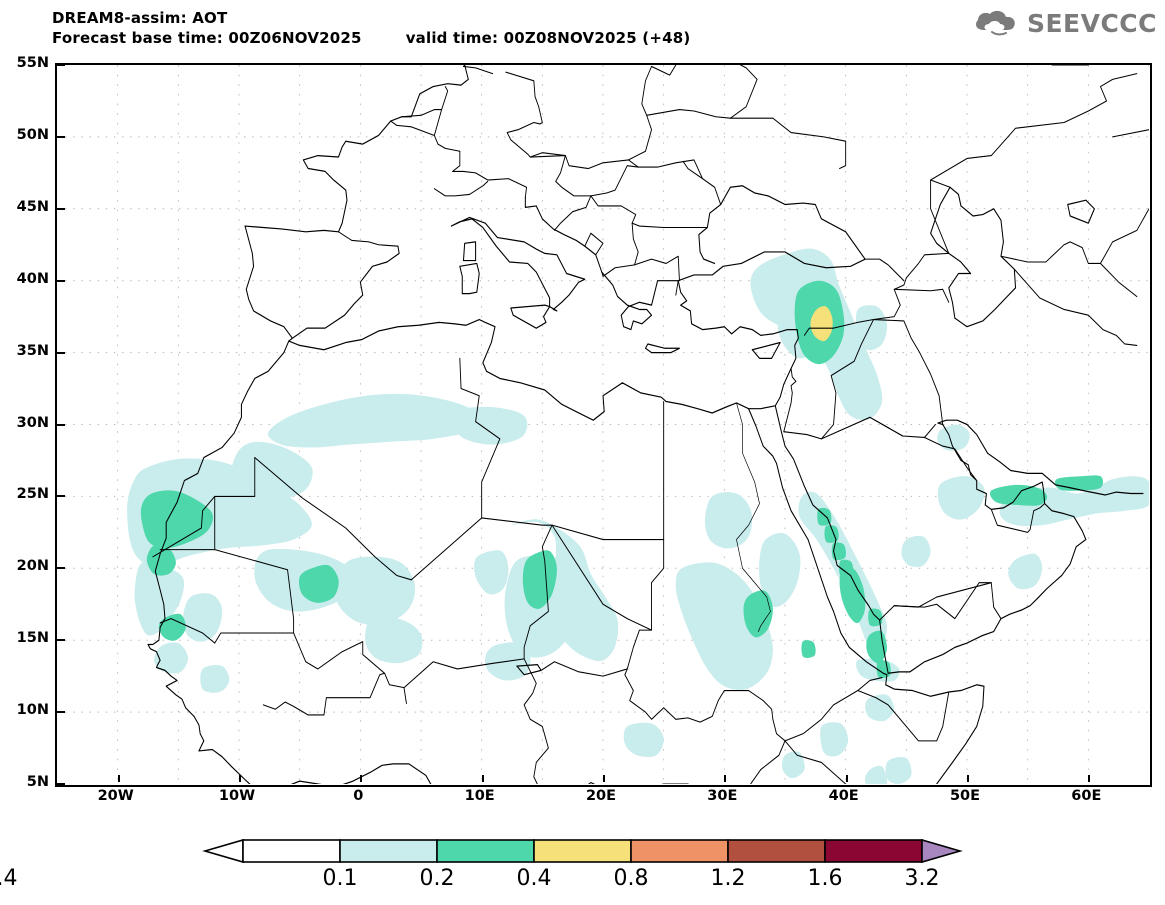 The image size is (1165, 905). Describe the element at coordinates (771, 293) in the screenshot. I see `turkey-coast` at that location.